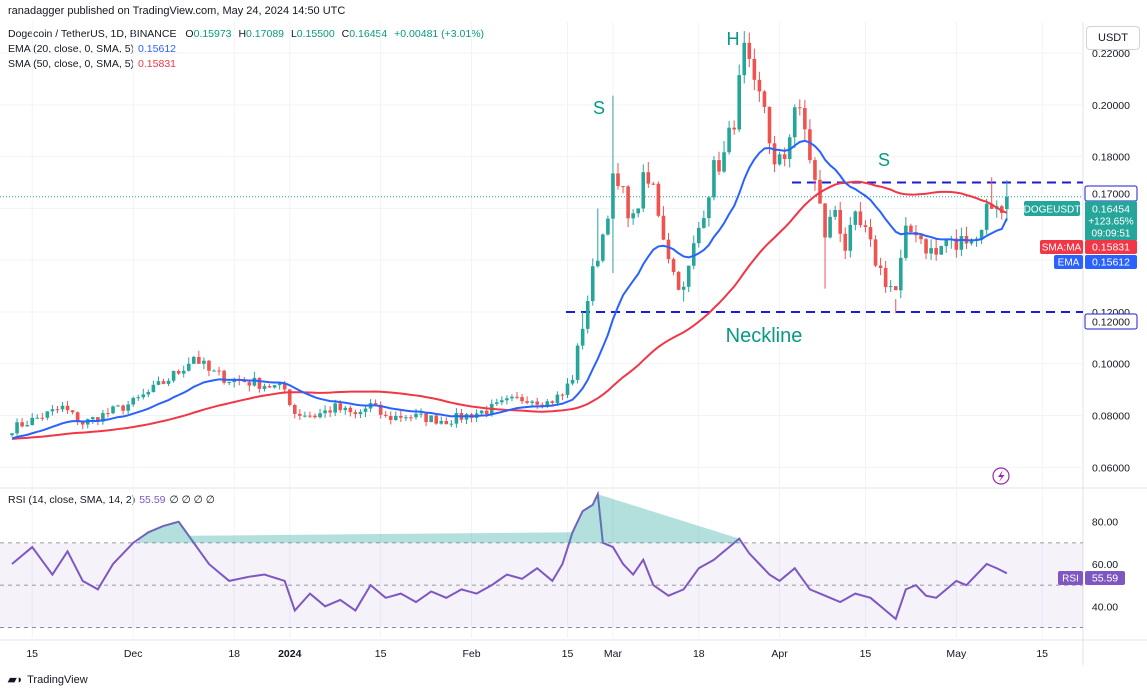  I want to click on sma-name-tag-text: SMA:MA, so click(1062, 248).